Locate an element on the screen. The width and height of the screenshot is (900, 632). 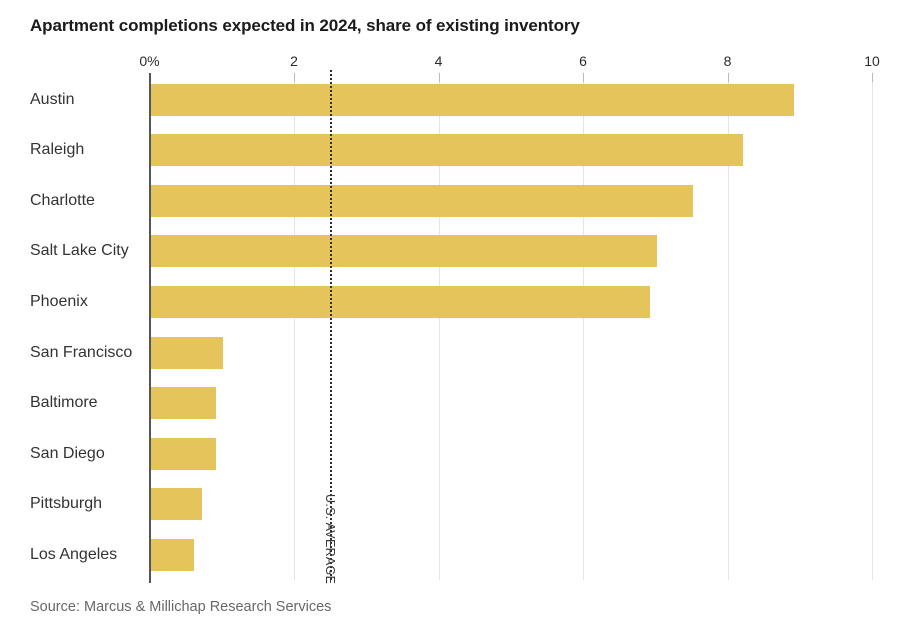
category-label-salt-lake-city: Salt Lake City is located at coordinates (79, 251).